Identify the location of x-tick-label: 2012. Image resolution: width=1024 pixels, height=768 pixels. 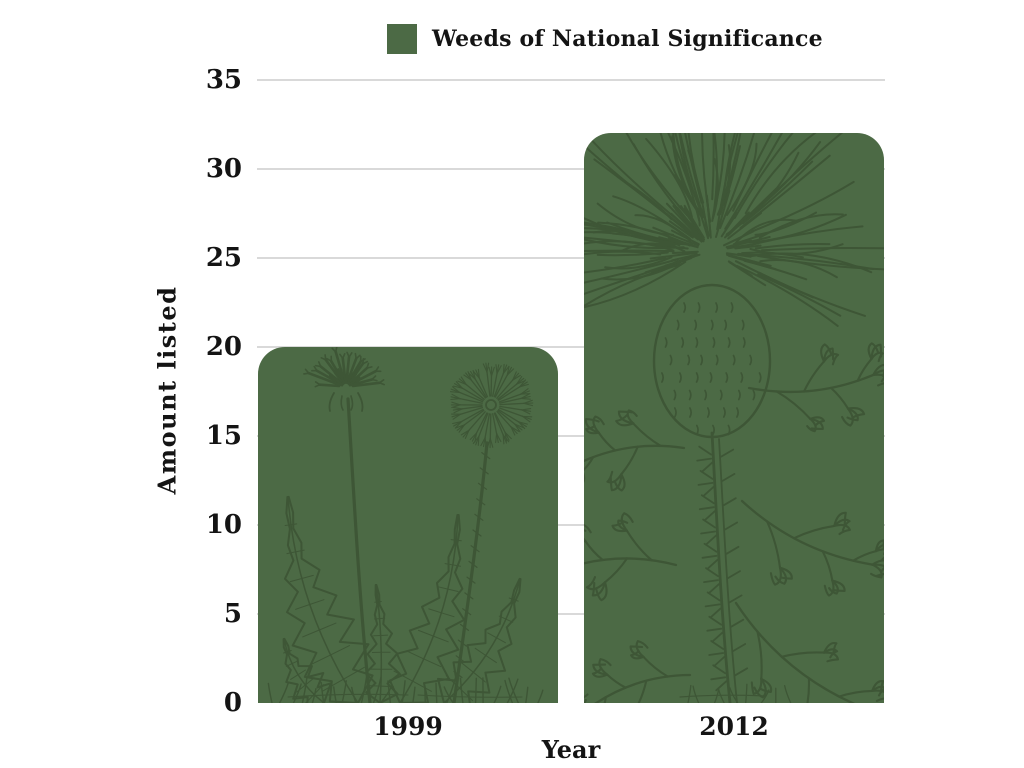
(734, 726).